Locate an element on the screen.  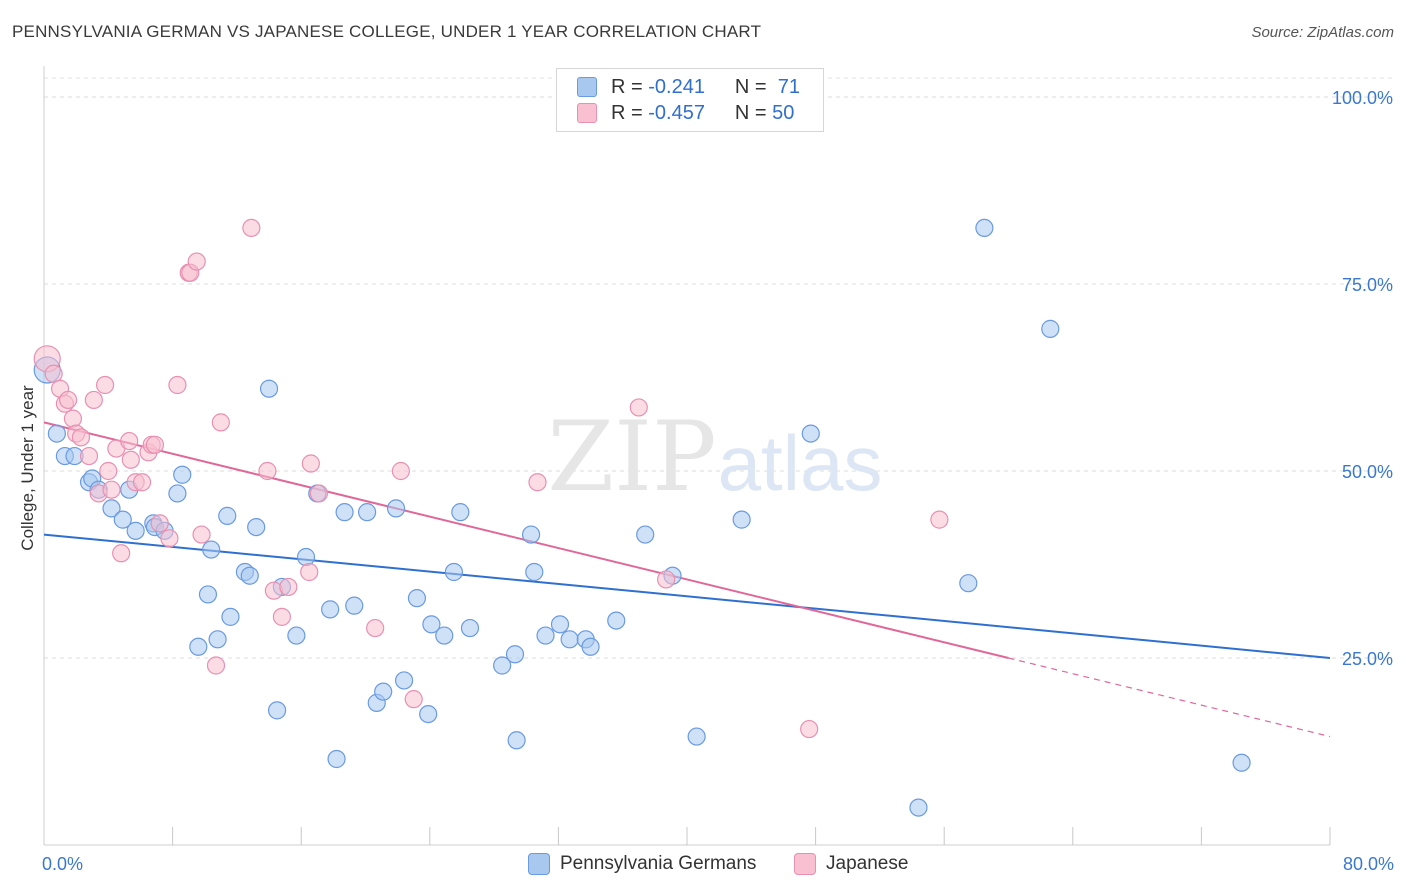
y-tick-label: 50.0% is located at coordinates (1367, 472).